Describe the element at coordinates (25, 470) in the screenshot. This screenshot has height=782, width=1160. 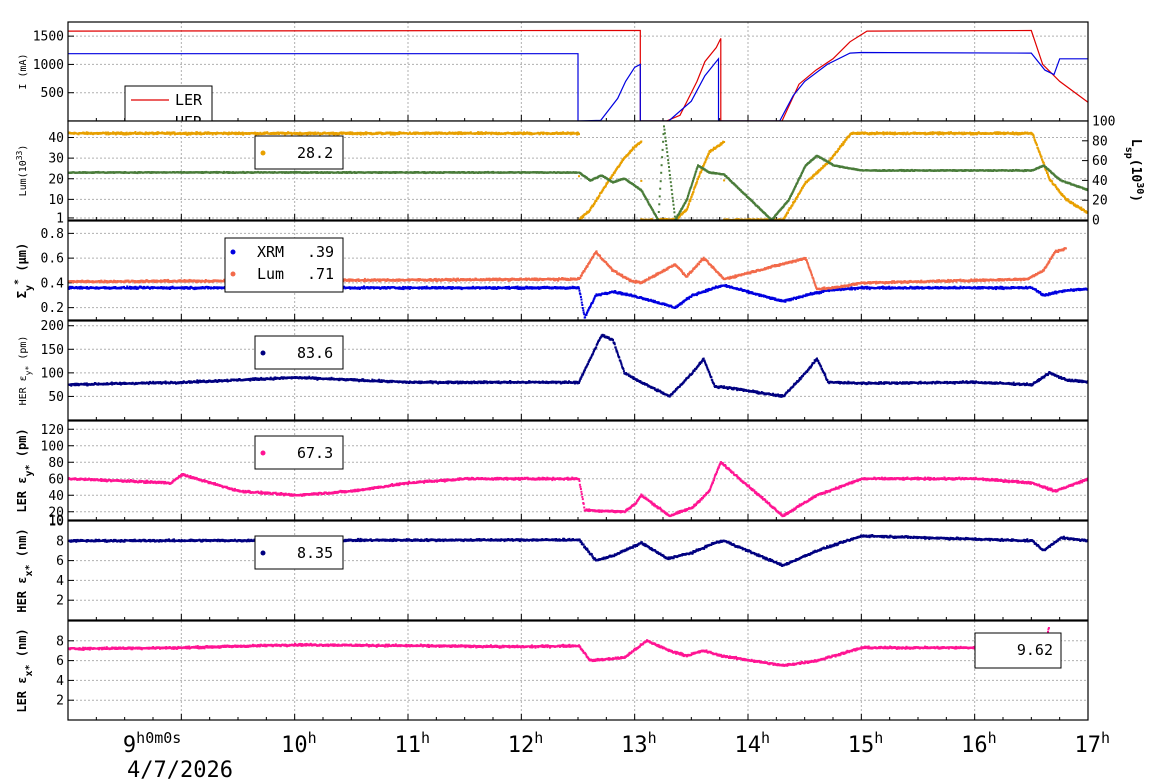
I see `y-axis-label: LER εy* (pm)` at that location.